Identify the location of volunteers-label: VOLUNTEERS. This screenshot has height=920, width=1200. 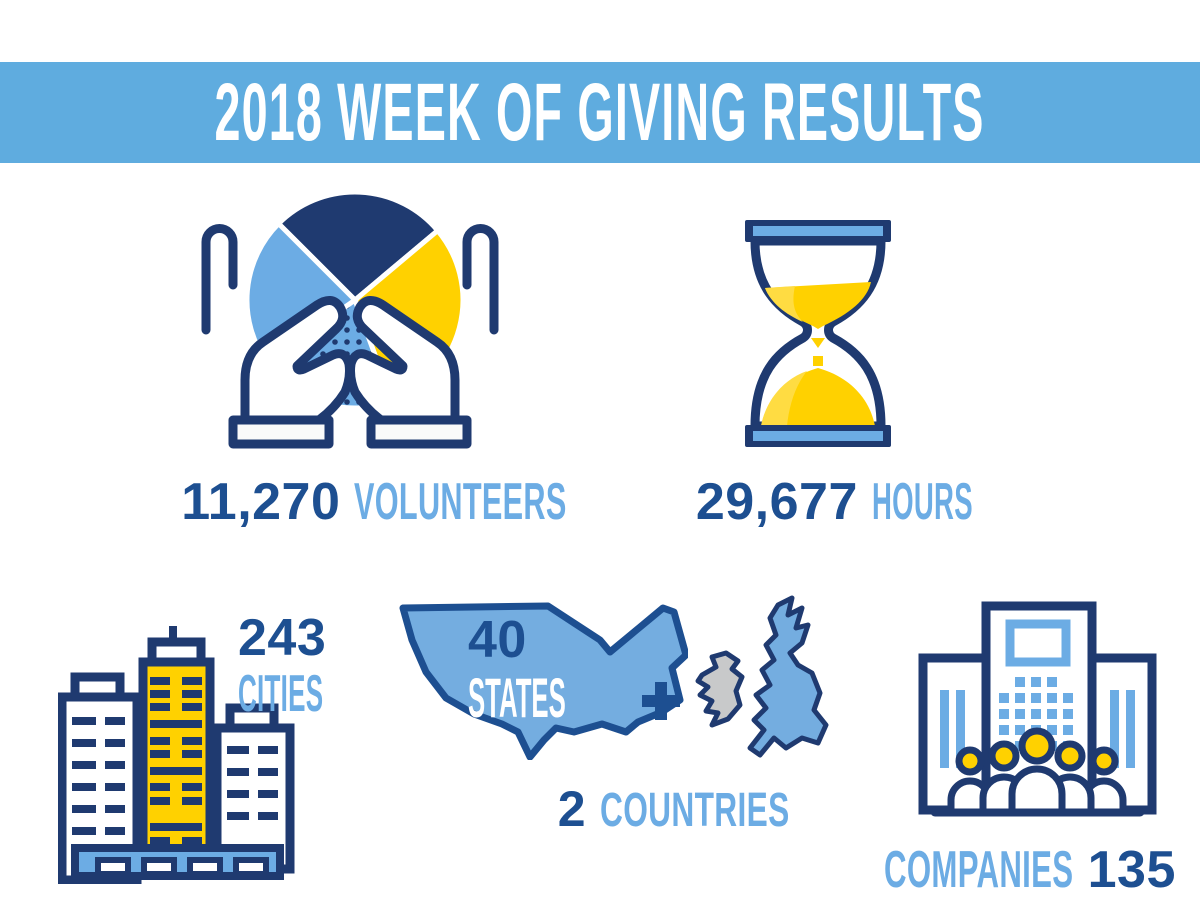
(461, 502).